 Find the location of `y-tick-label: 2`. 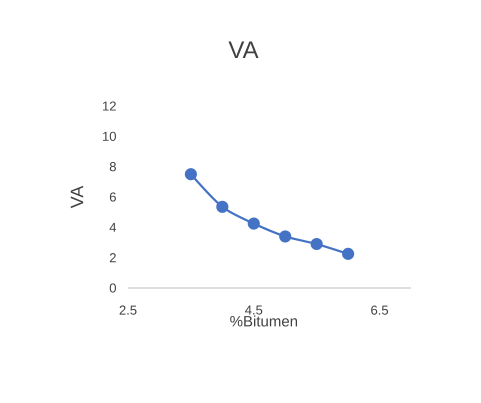

y-tick-label: 2 is located at coordinates (113, 257).